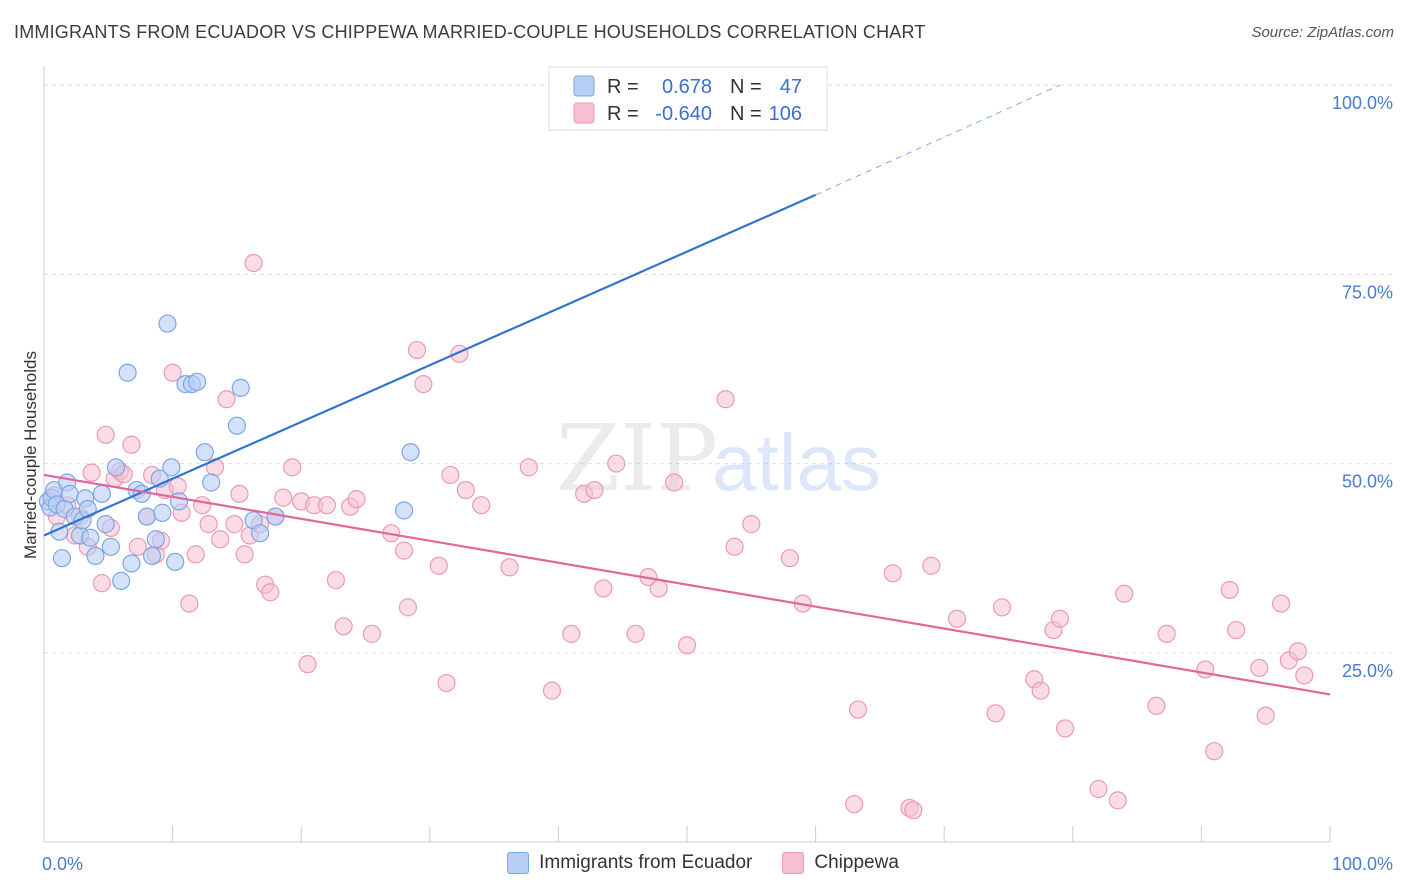  Describe the element at coordinates (623, 114) in the screenshot. I see `legend-r-label-pink: R =` at that location.